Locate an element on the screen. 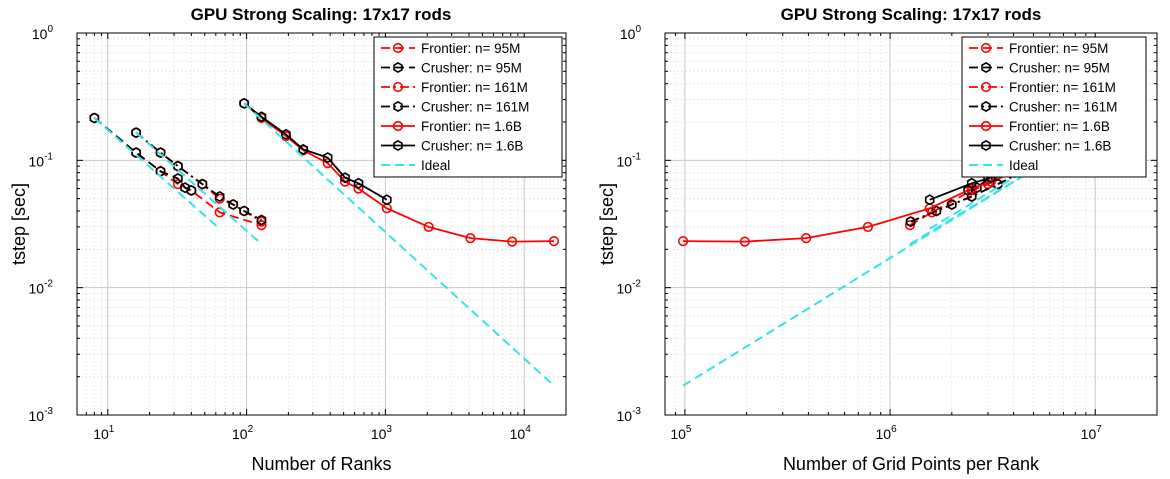 Image resolution: width=1170 pixels, height=479 pixels. legend-label: Frontier: n= 95M is located at coordinates (1058, 48).